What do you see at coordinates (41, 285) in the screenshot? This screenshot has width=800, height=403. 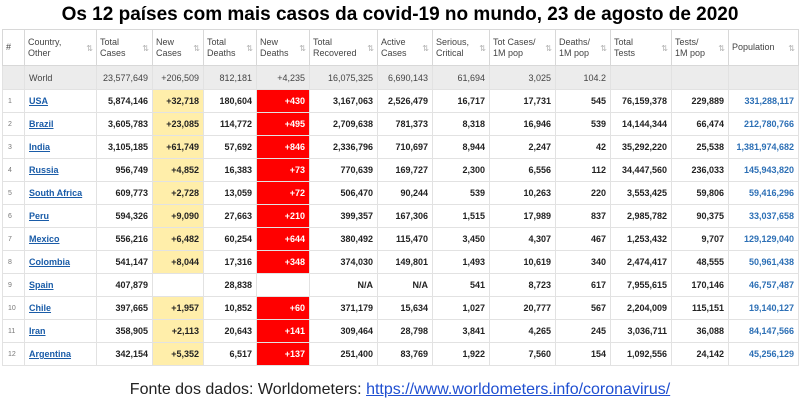 I see `country-link: Spain` at bounding box center [41, 285].